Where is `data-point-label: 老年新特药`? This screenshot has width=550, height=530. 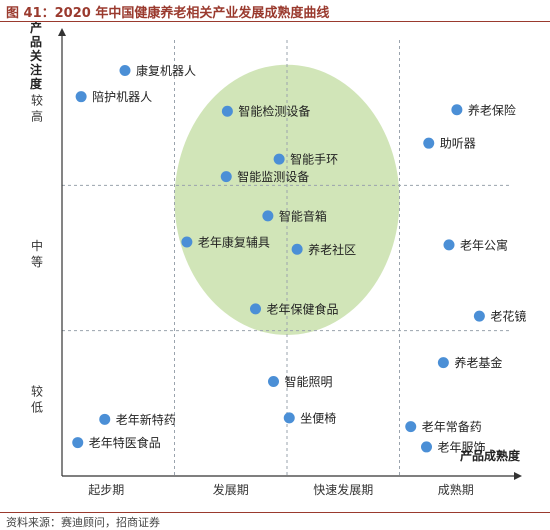
data-point-label: 老年新特药 is located at coordinates (146, 419).